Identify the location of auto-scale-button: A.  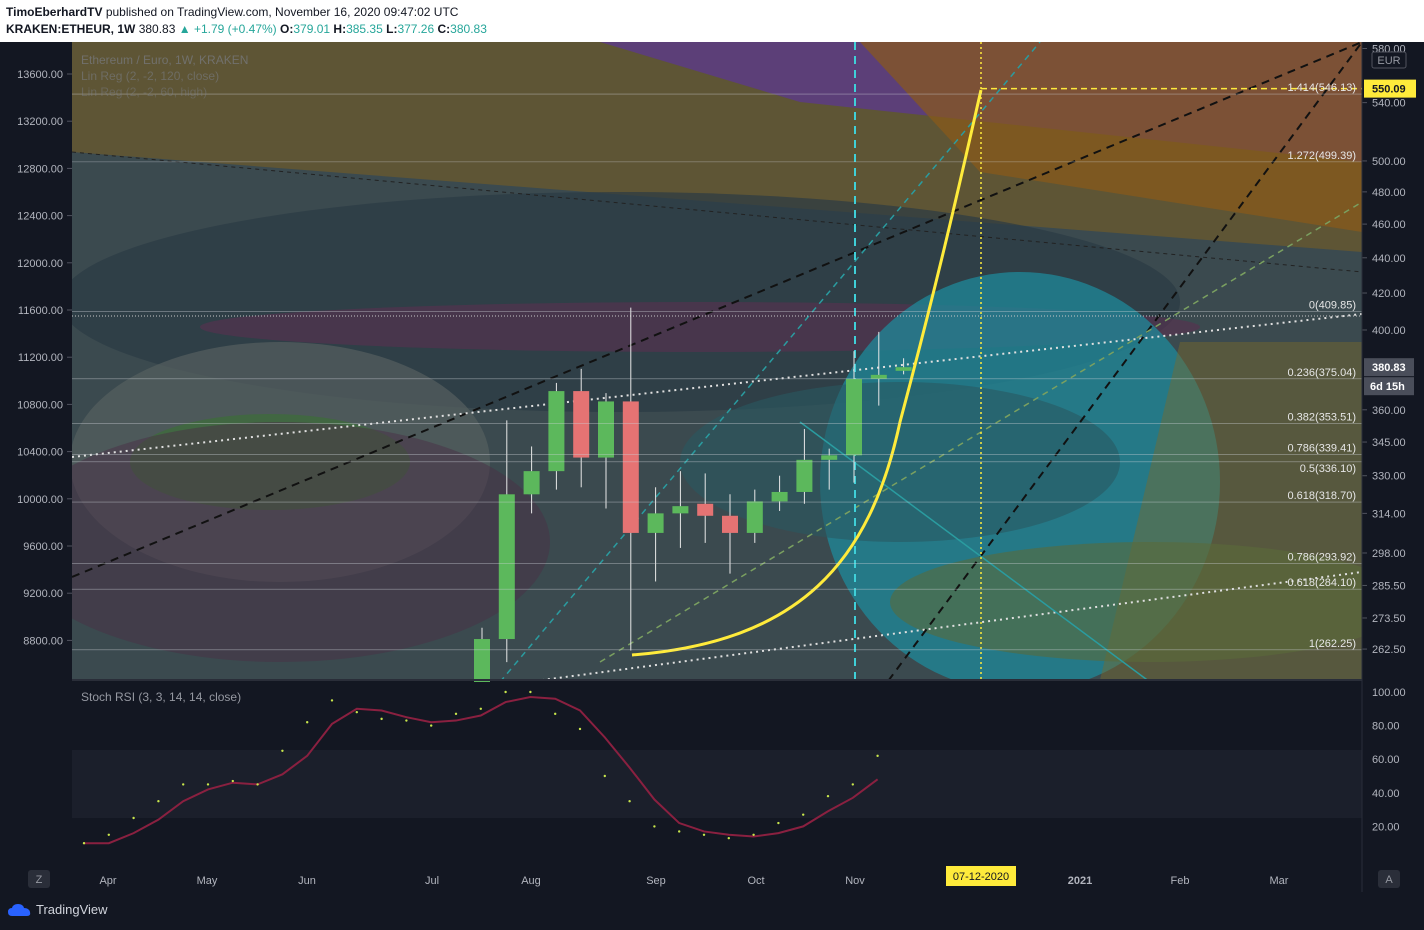
(1389, 879).